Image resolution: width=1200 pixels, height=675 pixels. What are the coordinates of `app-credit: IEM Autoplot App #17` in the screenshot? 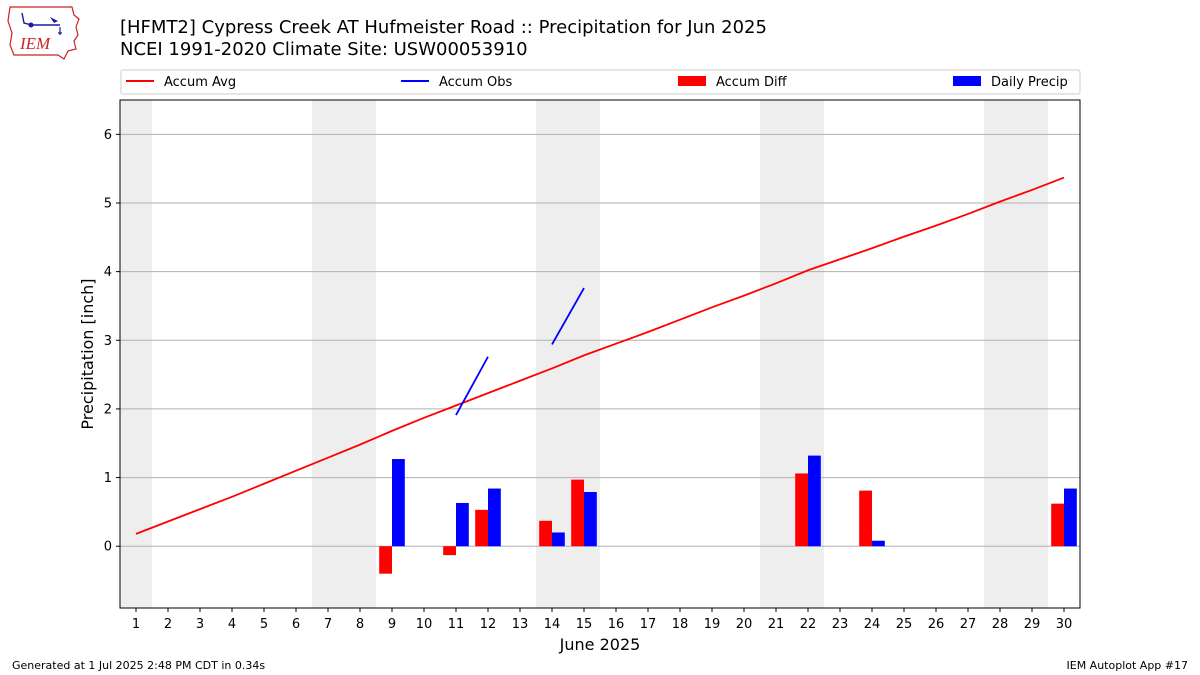 It's located at (1127, 665).